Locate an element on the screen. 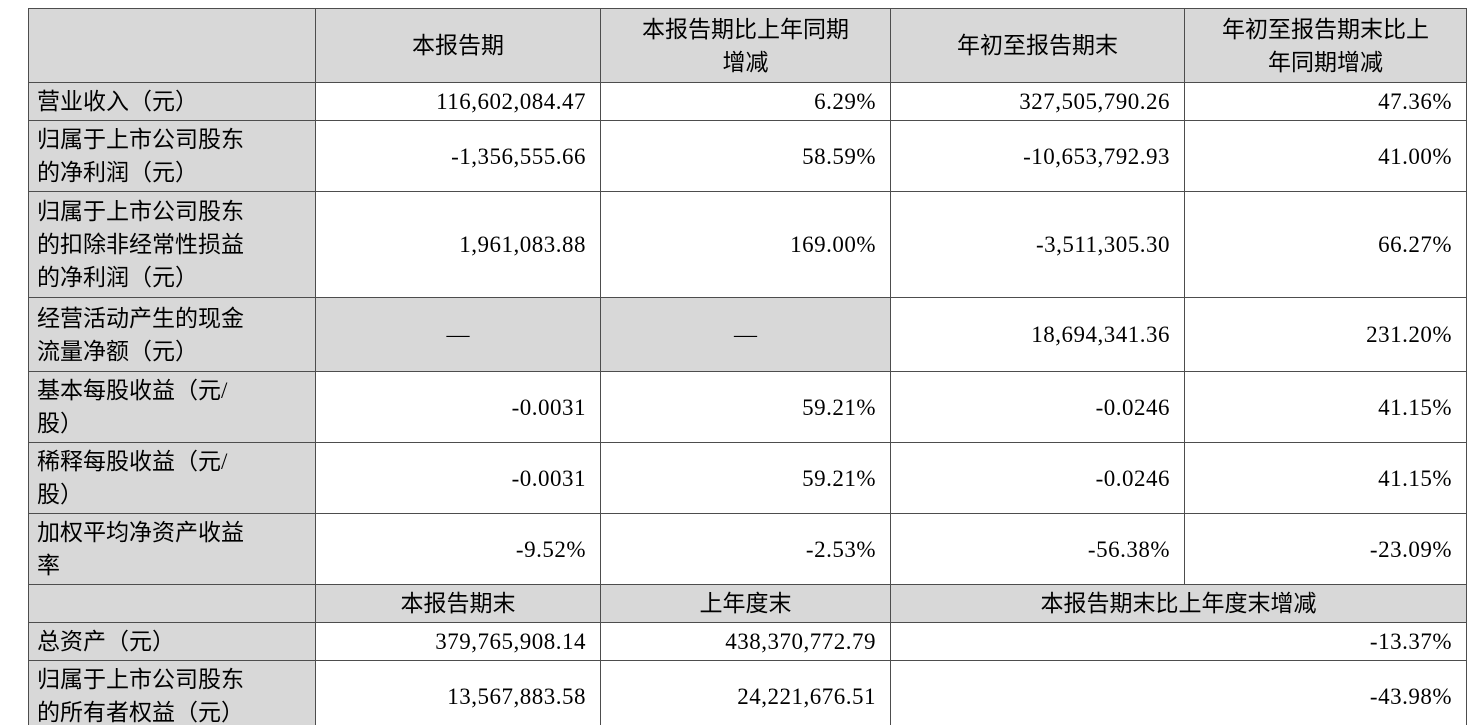  subheader-change-vs-prior-year-end: 本报告期末比上年度末增减 is located at coordinates (1178, 603).